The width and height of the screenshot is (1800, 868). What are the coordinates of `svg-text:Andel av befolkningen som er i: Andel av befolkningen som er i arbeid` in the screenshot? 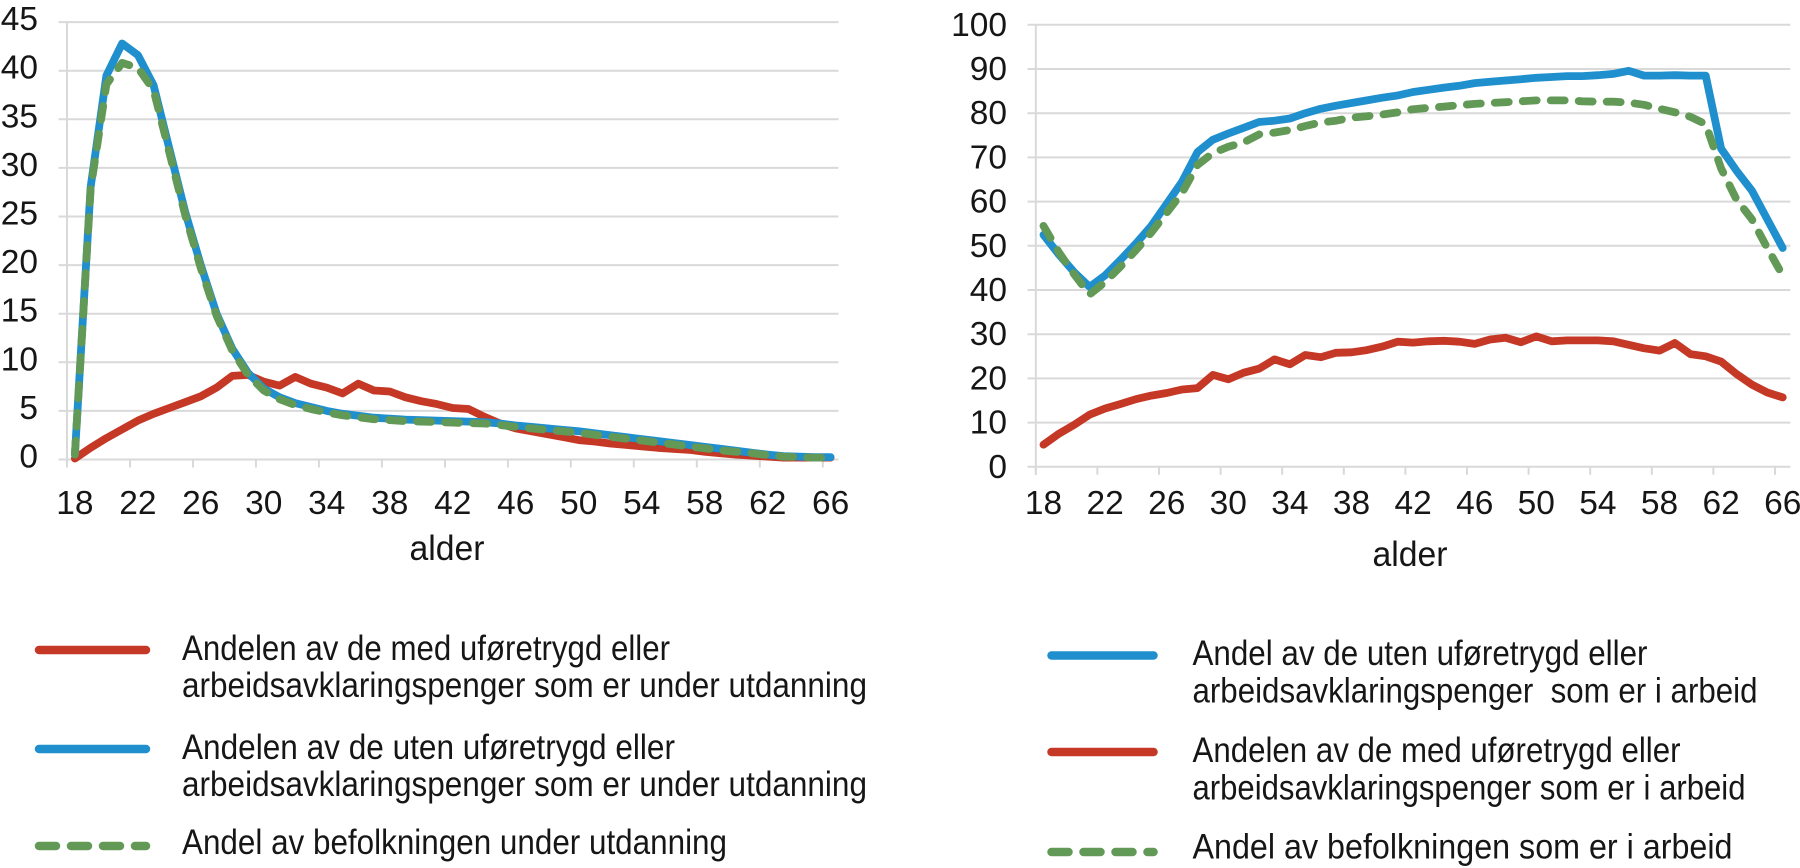 It's located at (1463, 847).